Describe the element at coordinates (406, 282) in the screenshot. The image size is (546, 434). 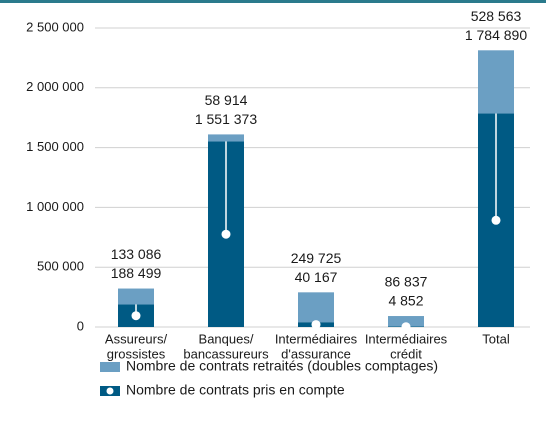
I see `value-label: 86 837` at that location.